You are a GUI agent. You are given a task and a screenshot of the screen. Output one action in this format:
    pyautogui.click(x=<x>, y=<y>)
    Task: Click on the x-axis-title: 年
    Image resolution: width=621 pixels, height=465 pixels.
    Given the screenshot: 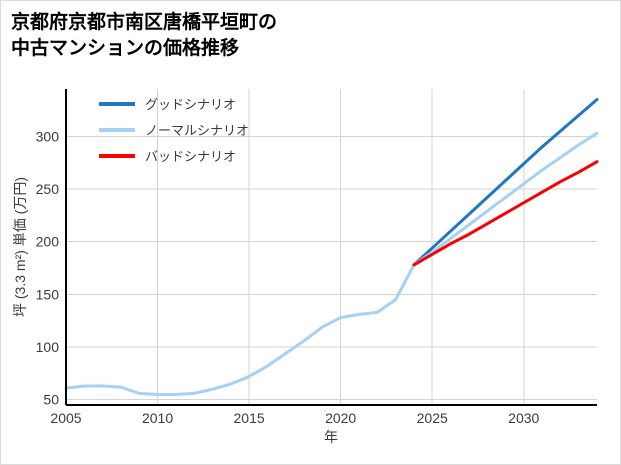 What is the action you would take?
    pyautogui.click(x=331, y=437)
    